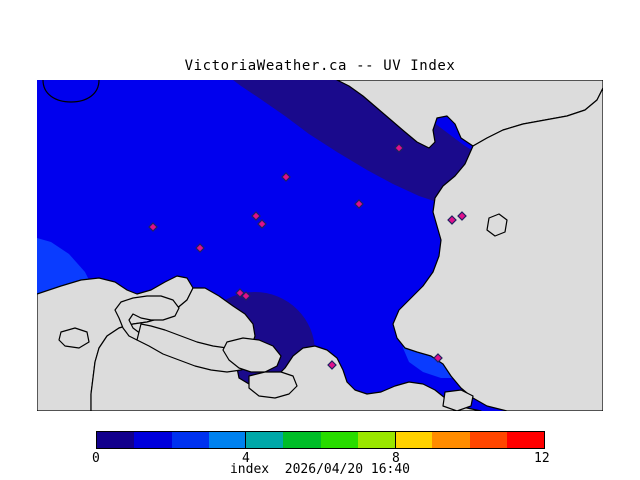 Image resolution: width=640 pixels, height=480 pixels. I want to click on land-inner-island-a, so click(252, 355).